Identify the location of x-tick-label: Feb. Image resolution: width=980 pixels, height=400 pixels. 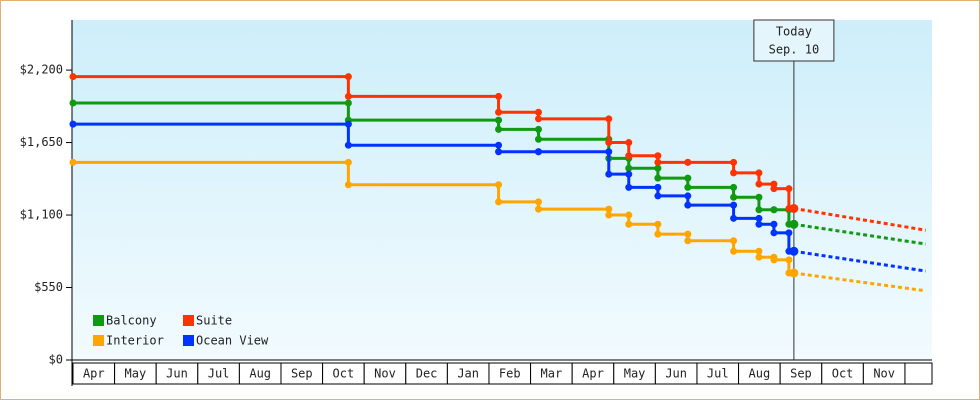
(510, 374).